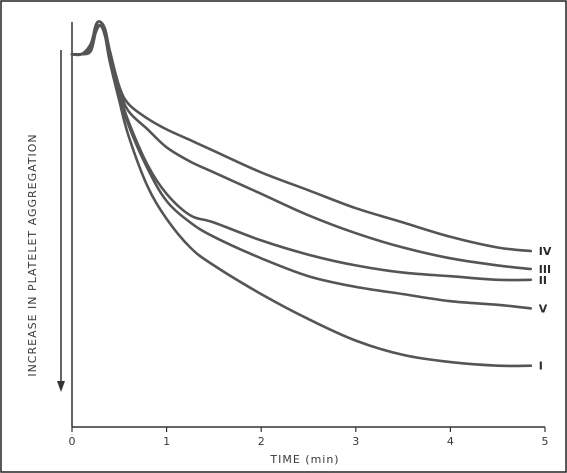  Describe the element at coordinates (543, 280) in the screenshot. I see `series-label-II: II` at that location.